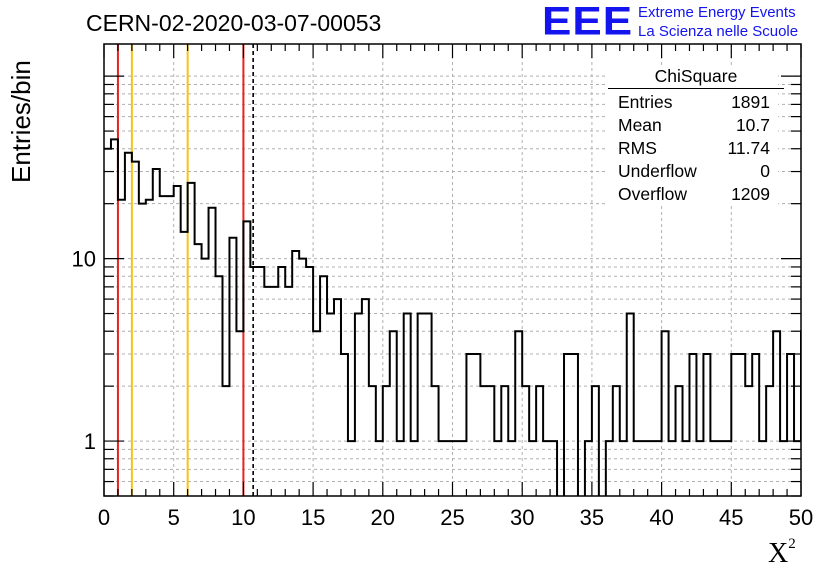 This screenshot has width=836, height=572. Describe the element at coordinates (717, 12) in the screenshot. I see `logo-line-1: Extreme Energy Events` at that location.